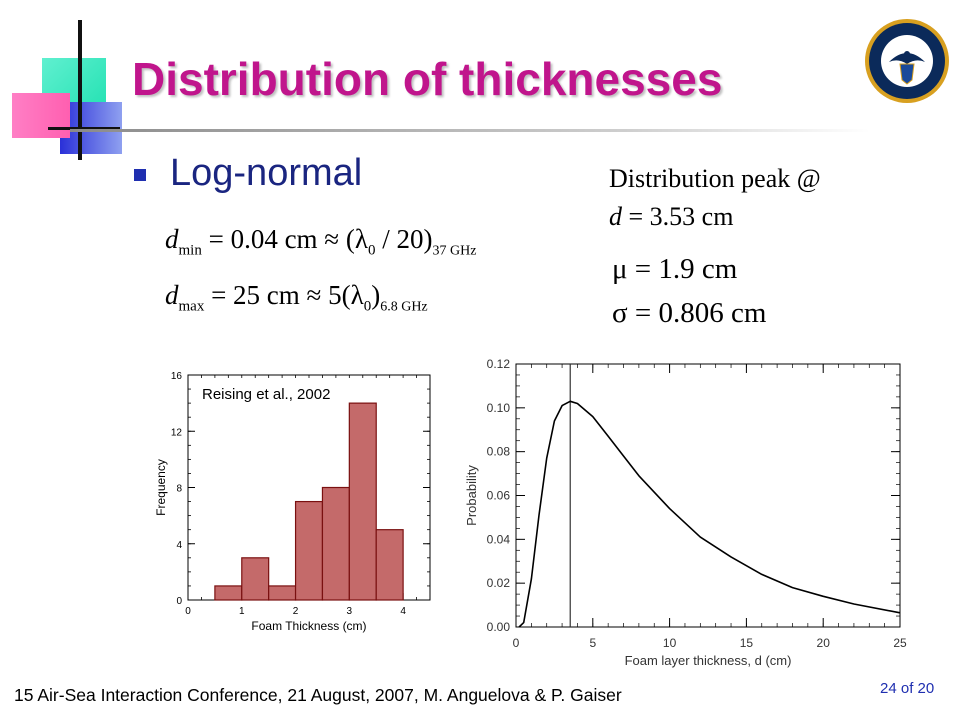 This screenshot has width=960, height=720. I want to click on curve-x-tick-label: 25, so click(900, 643).